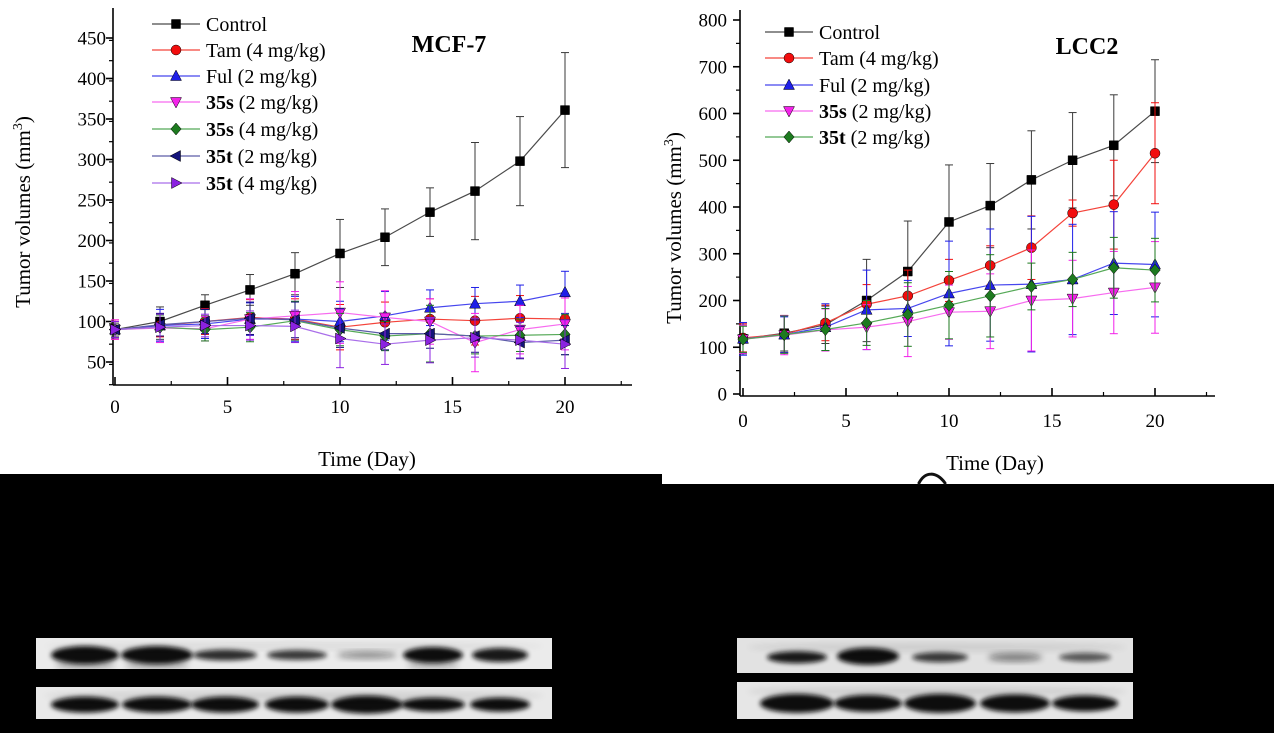 The image size is (1274, 733). What do you see at coordinates (743, 421) in the screenshot?
I see `x-tick-label: 0` at bounding box center [743, 421].